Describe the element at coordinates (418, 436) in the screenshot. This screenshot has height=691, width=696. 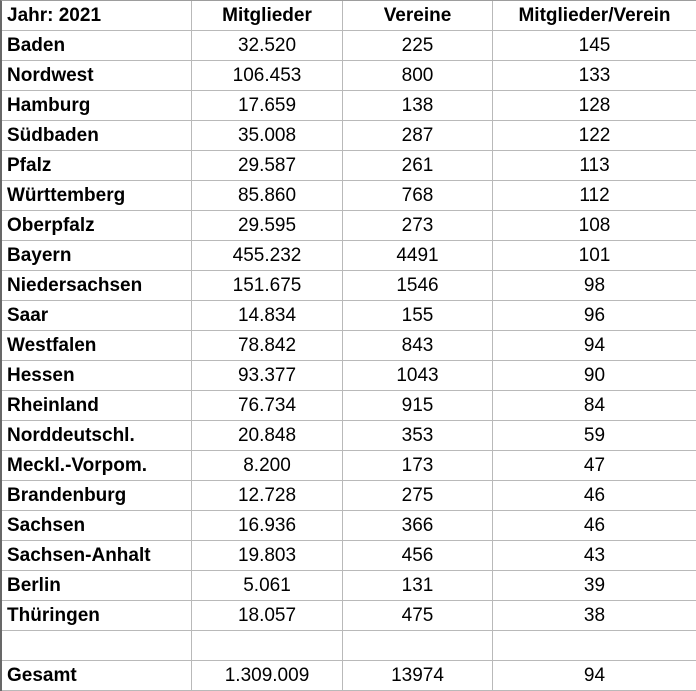
I see `vereine-cell: 353` at that location.